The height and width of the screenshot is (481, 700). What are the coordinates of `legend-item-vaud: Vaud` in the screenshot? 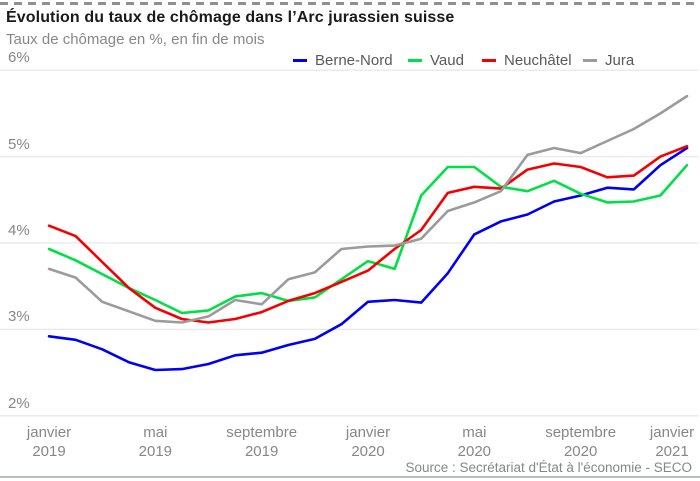 It's located at (436, 60).